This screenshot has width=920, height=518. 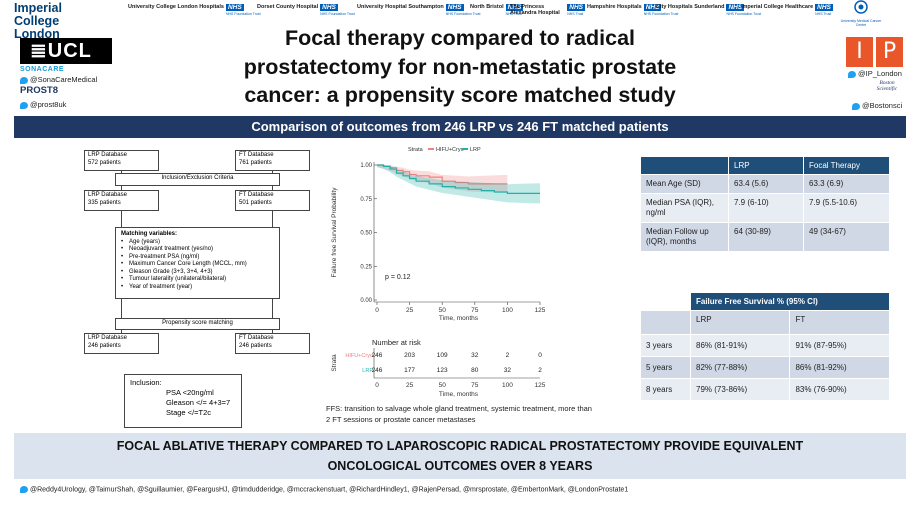 I want to click on risk-value: 0, so click(x=540, y=355).